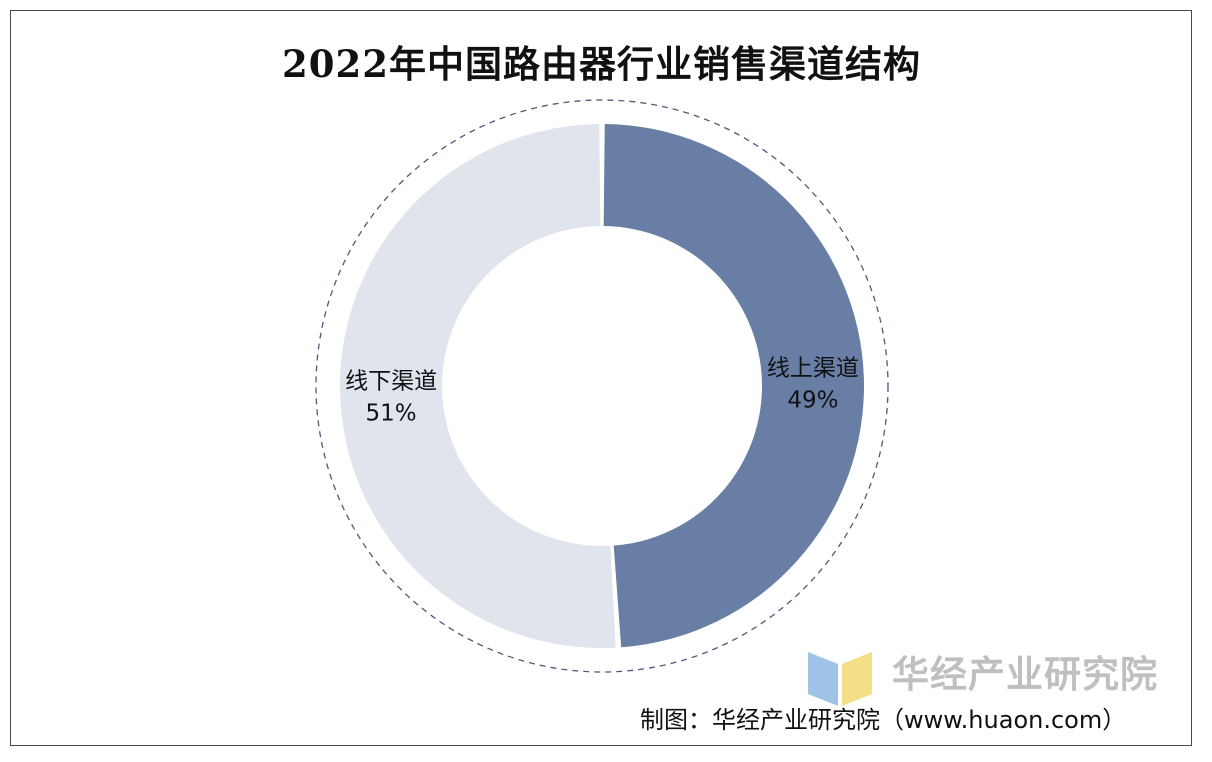 The width and height of the screenshot is (1212, 762). I want to click on source-note: 制图：华经产业研究院（www.huaon.com）, so click(883, 720).